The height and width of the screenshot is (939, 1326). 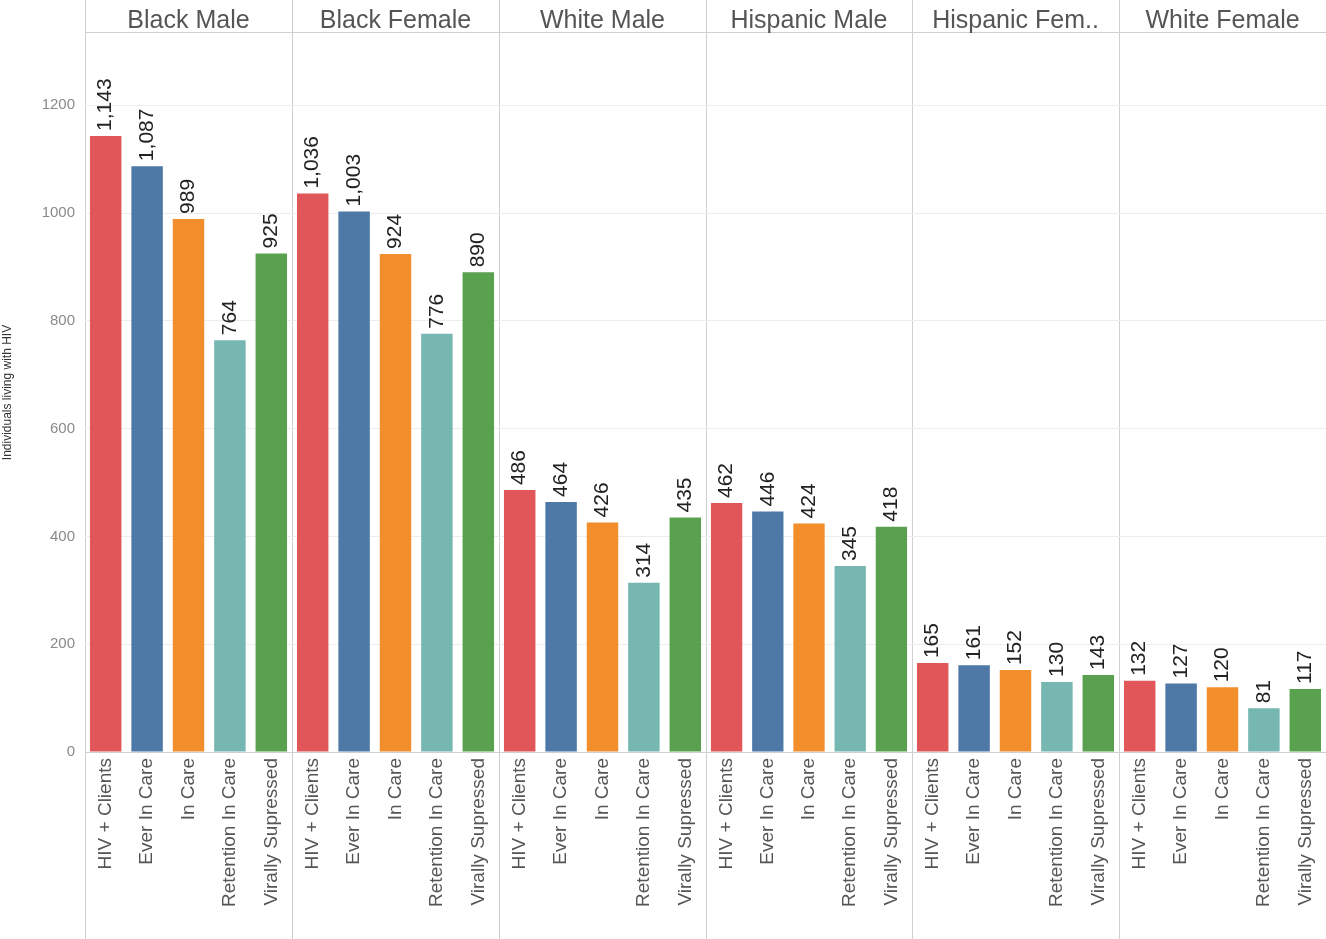 What do you see at coordinates (1262, 691) in the screenshot?
I see `data-label: 81` at bounding box center [1262, 691].